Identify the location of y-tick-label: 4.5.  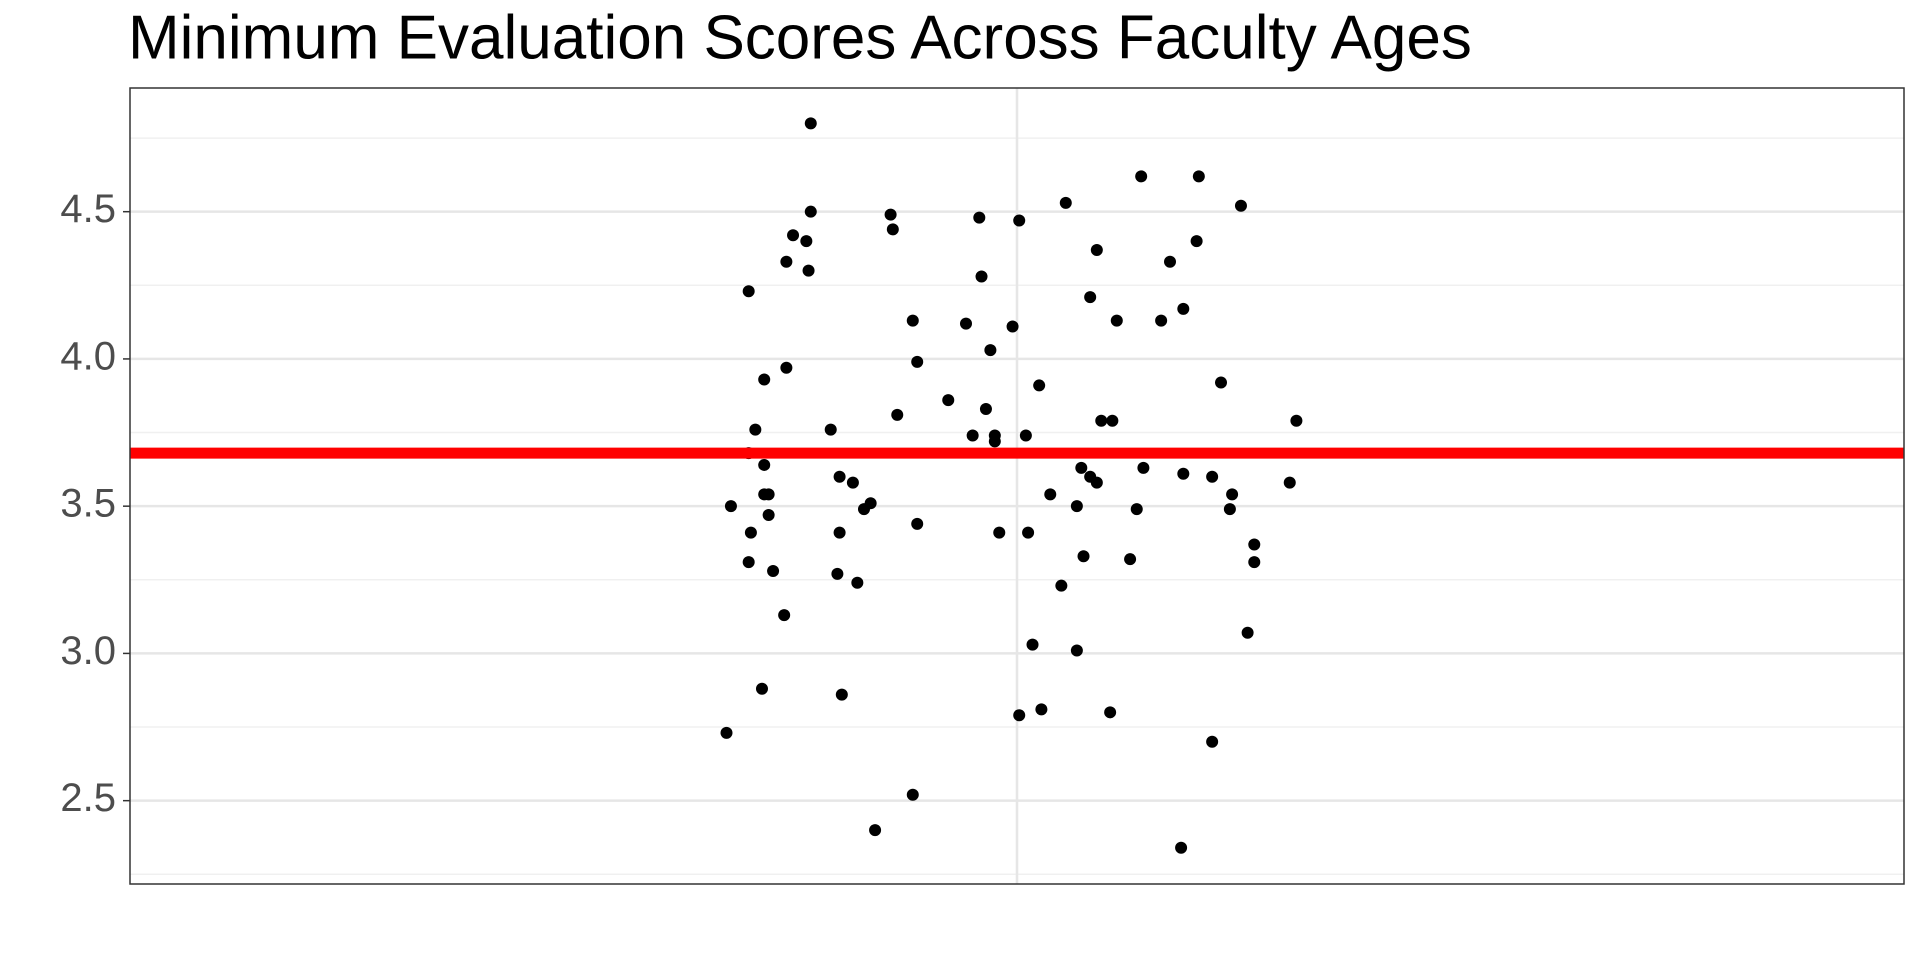
(88, 209).